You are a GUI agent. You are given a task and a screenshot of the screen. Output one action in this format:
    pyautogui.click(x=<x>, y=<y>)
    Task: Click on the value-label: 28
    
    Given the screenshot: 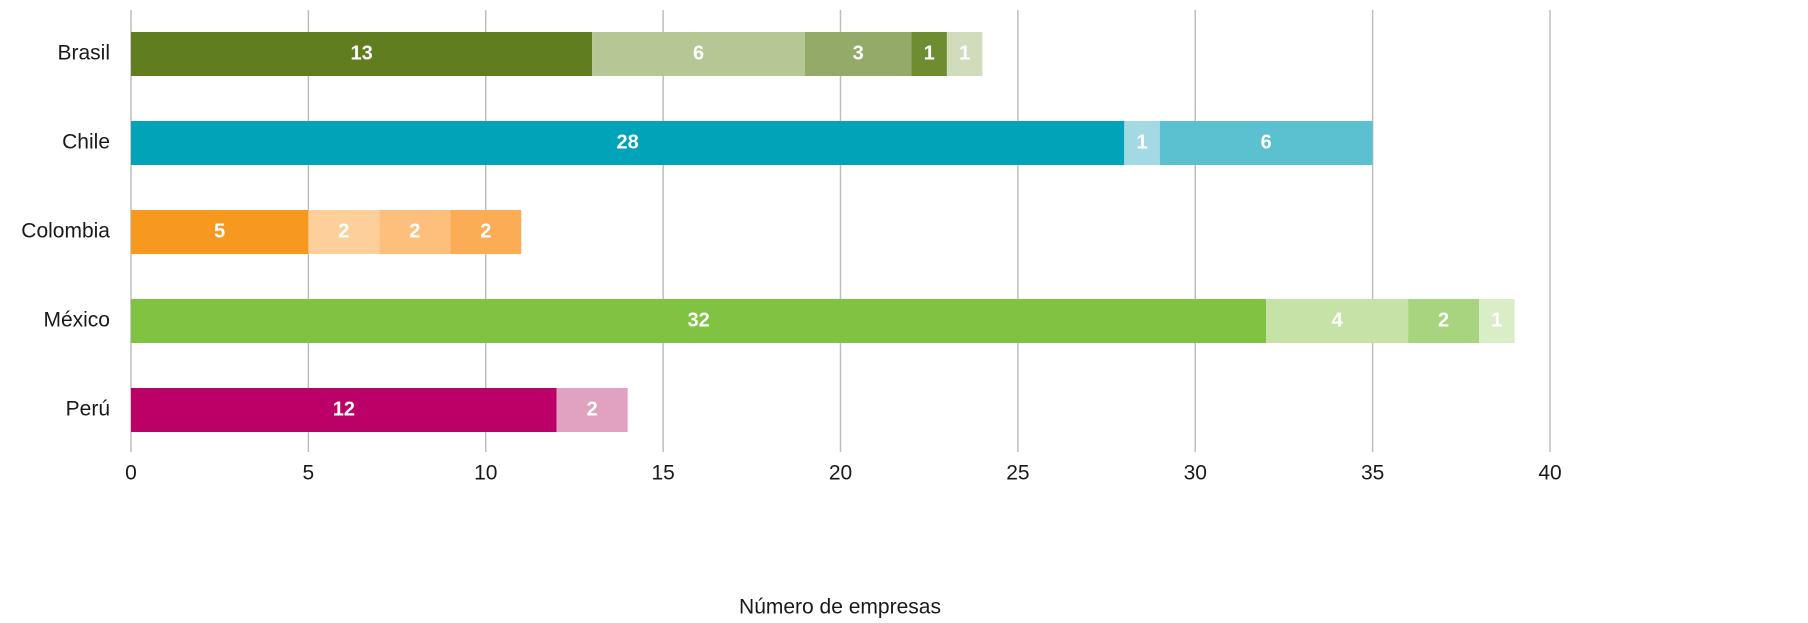 What is the action you would take?
    pyautogui.click(x=628, y=142)
    